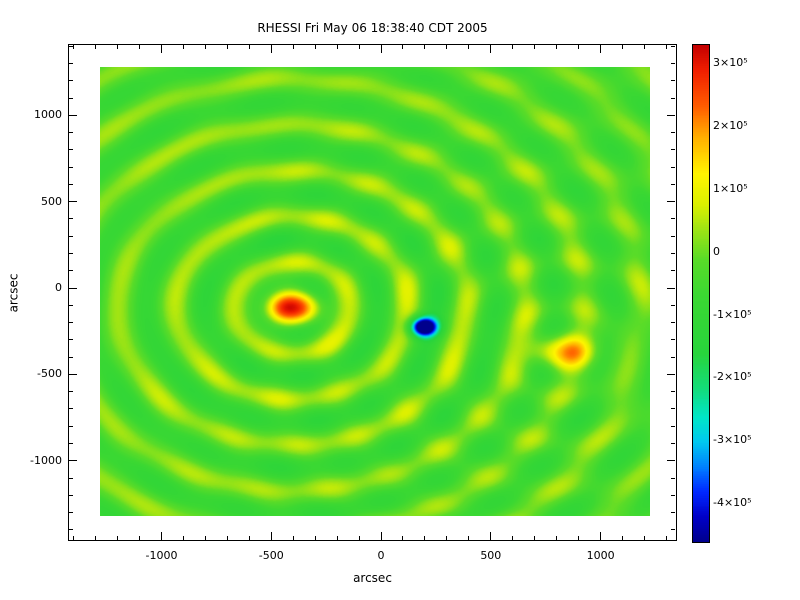  I want to click on colorbar, so click(701, 293).